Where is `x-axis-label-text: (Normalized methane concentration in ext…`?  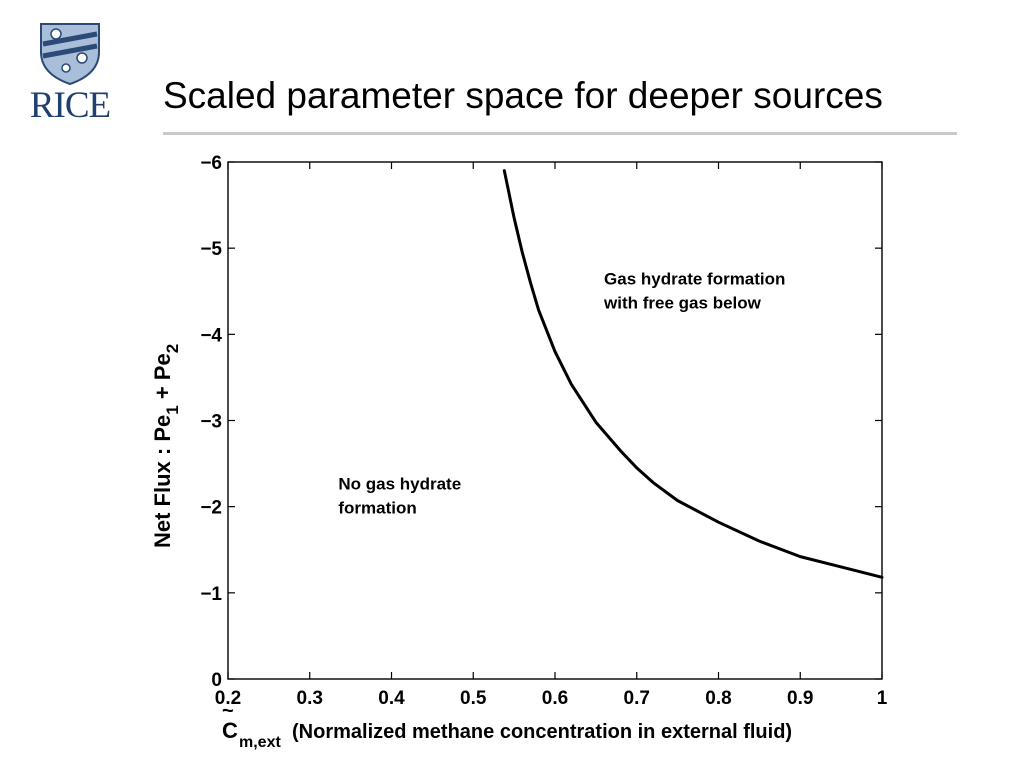
x-axis-label-text: (Normalized methane concentration in ext… is located at coordinates (542, 732).